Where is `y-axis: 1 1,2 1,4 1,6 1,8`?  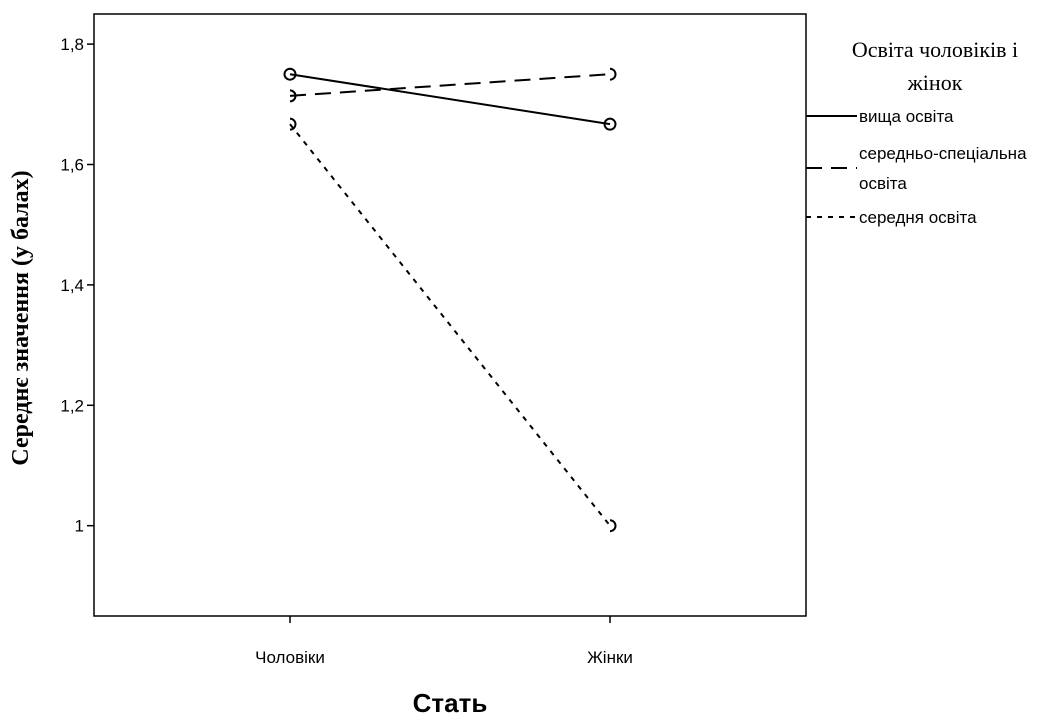 y-axis: 1 1,2 1,4 1,6 1,8 is located at coordinates (77, 285).